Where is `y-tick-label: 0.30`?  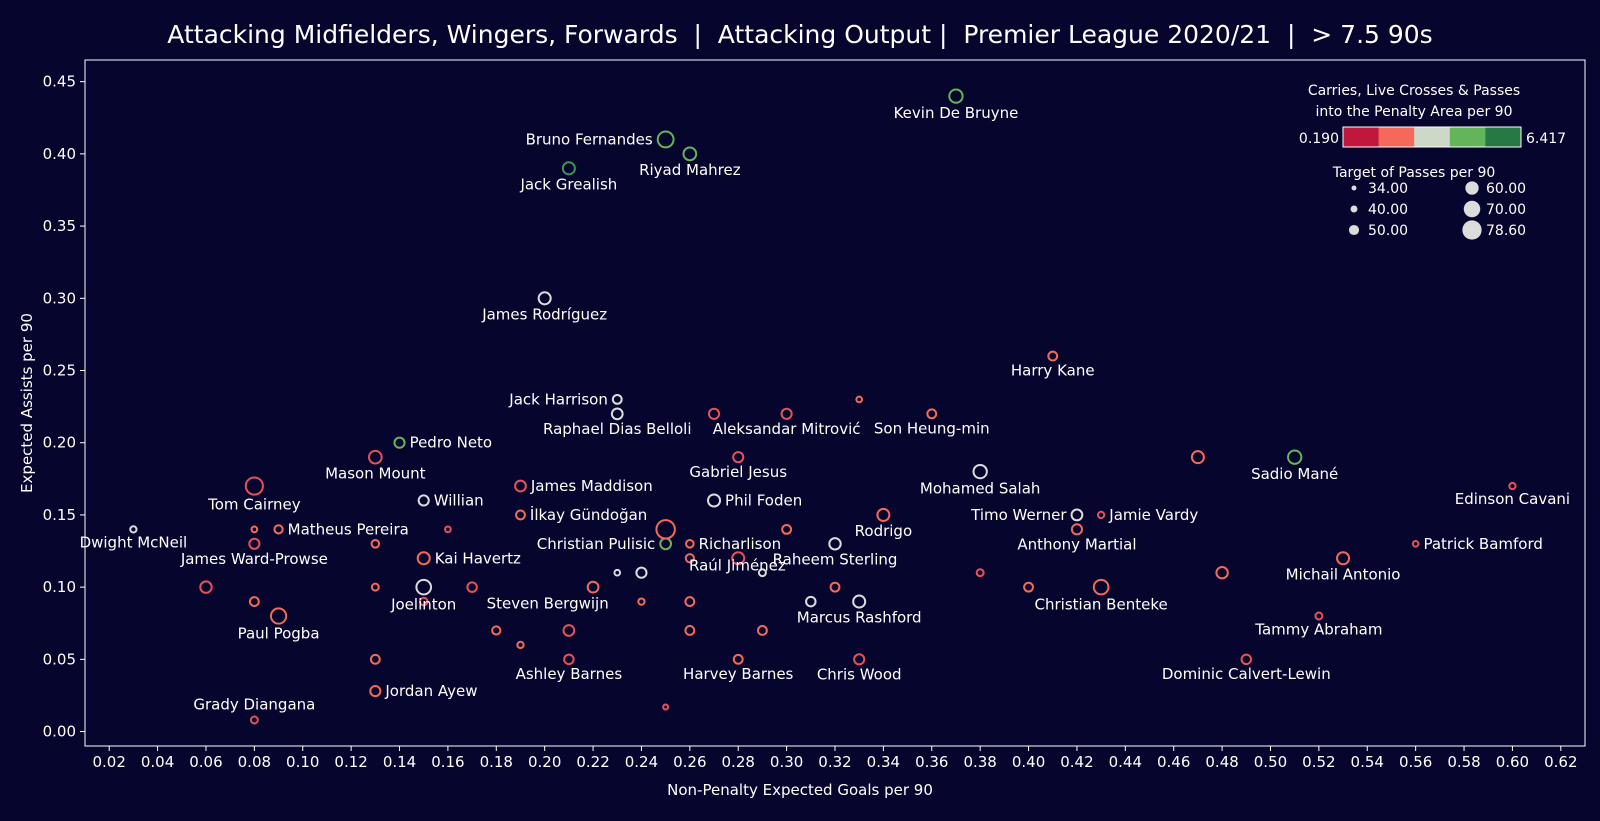 y-tick-label: 0.30 is located at coordinates (59, 298).